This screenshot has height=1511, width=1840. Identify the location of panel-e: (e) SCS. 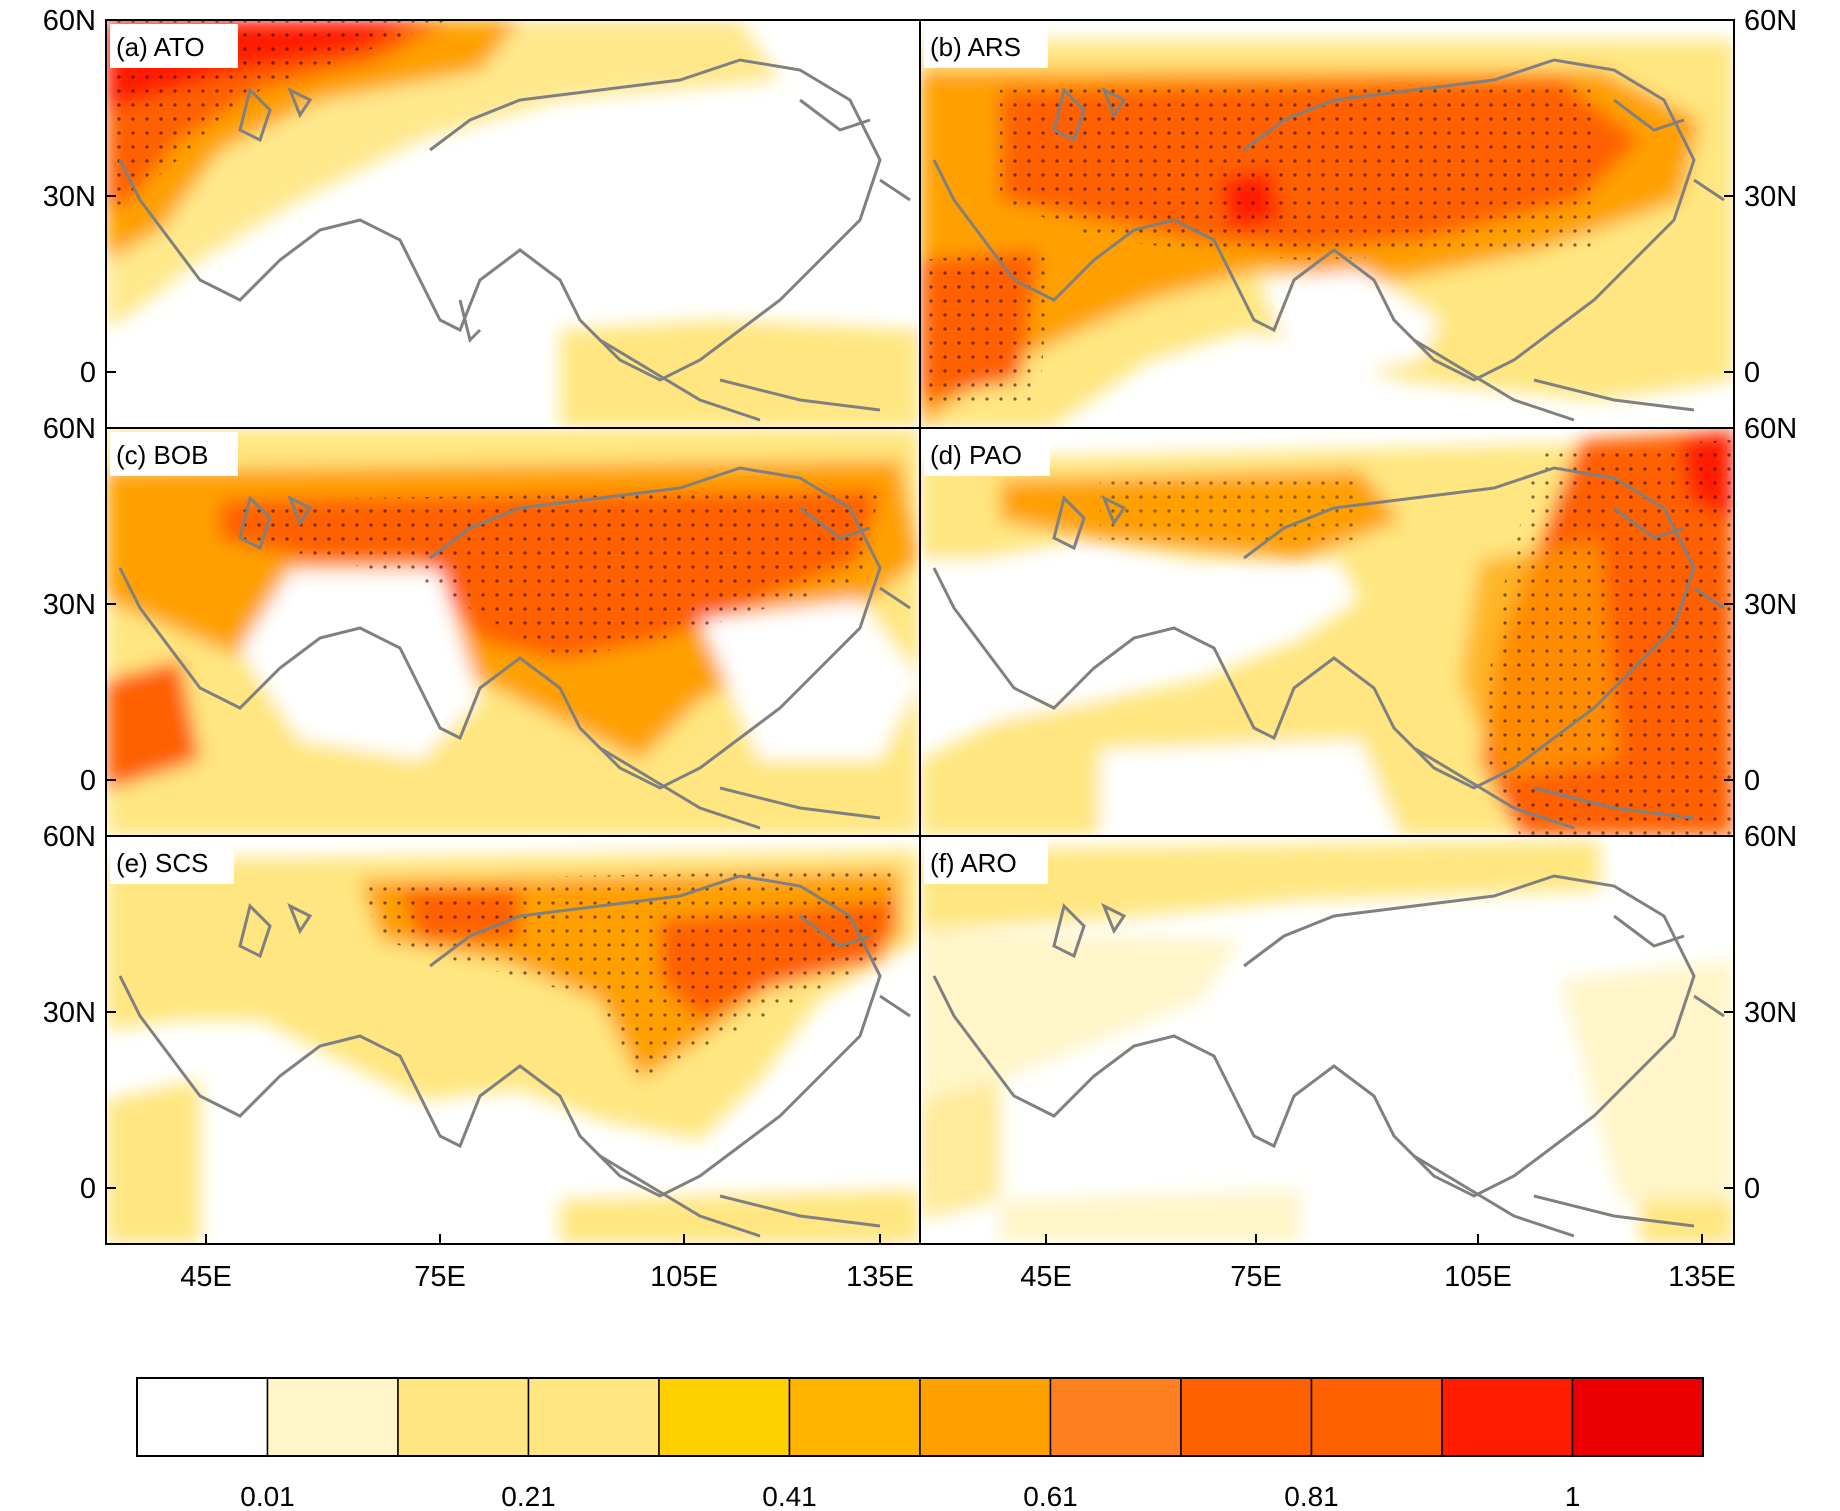
(513, 1040).